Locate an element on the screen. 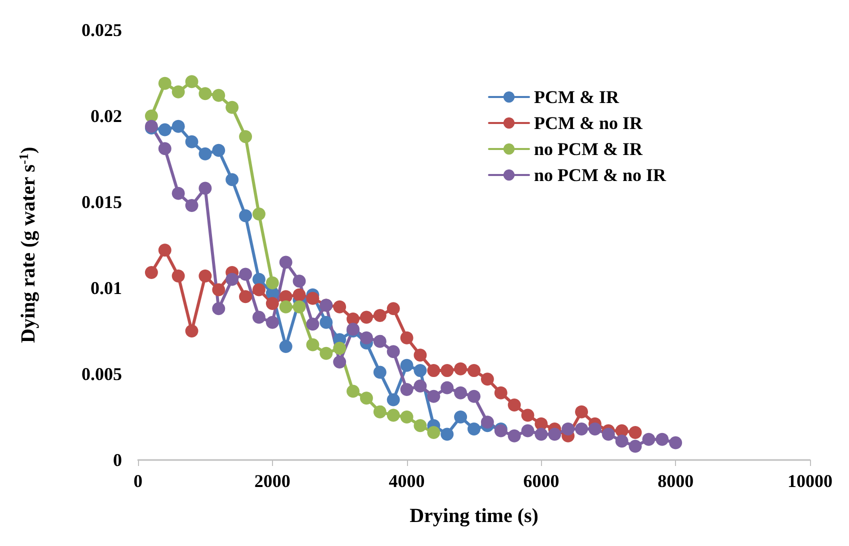  x-tick-label: 10000 is located at coordinates (810, 481).